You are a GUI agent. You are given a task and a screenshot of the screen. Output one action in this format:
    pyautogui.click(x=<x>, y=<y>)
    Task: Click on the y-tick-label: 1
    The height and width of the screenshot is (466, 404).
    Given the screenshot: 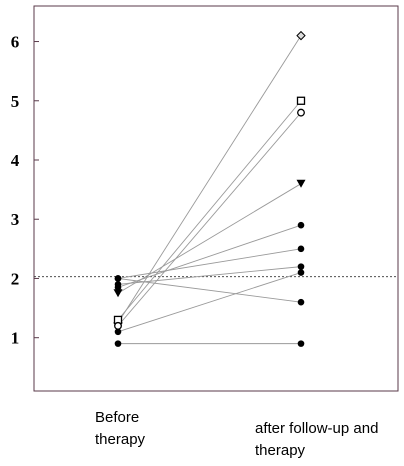 What is the action you would take?
    pyautogui.click(x=15, y=338)
    